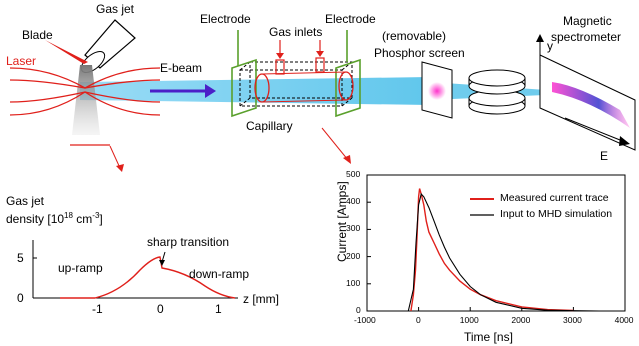 This screenshot has height=346, width=639. I want to click on electrode-right-label: Electrode, so click(350, 19).